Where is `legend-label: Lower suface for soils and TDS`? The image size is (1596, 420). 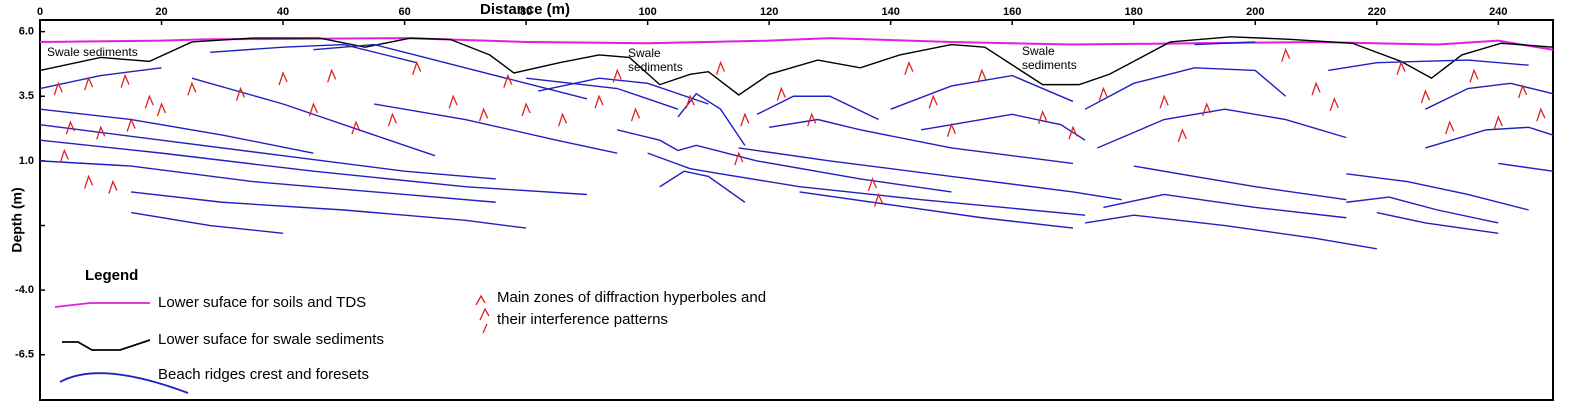
legend-label: Lower suface for soils and TDS is located at coordinates (262, 302).